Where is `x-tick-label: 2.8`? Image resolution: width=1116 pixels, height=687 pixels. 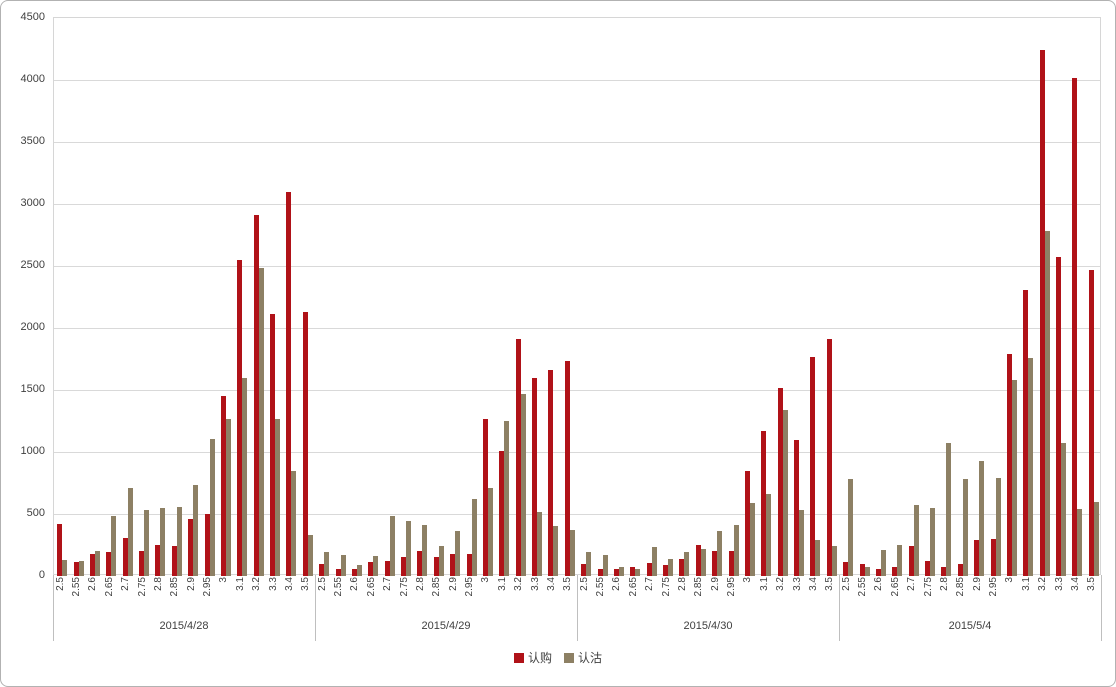 x-tick-label: 2.8 is located at coordinates (158, 584).